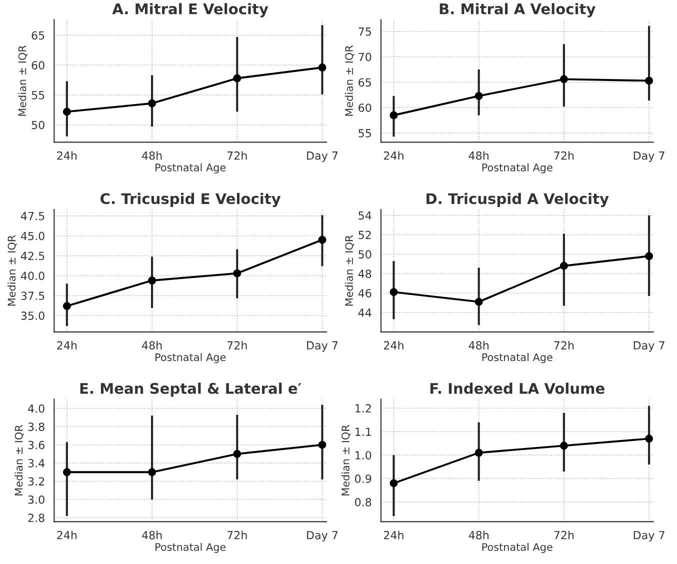  Describe the element at coordinates (365, 312) in the screenshot. I see `y-tick-label: 44` at that location.